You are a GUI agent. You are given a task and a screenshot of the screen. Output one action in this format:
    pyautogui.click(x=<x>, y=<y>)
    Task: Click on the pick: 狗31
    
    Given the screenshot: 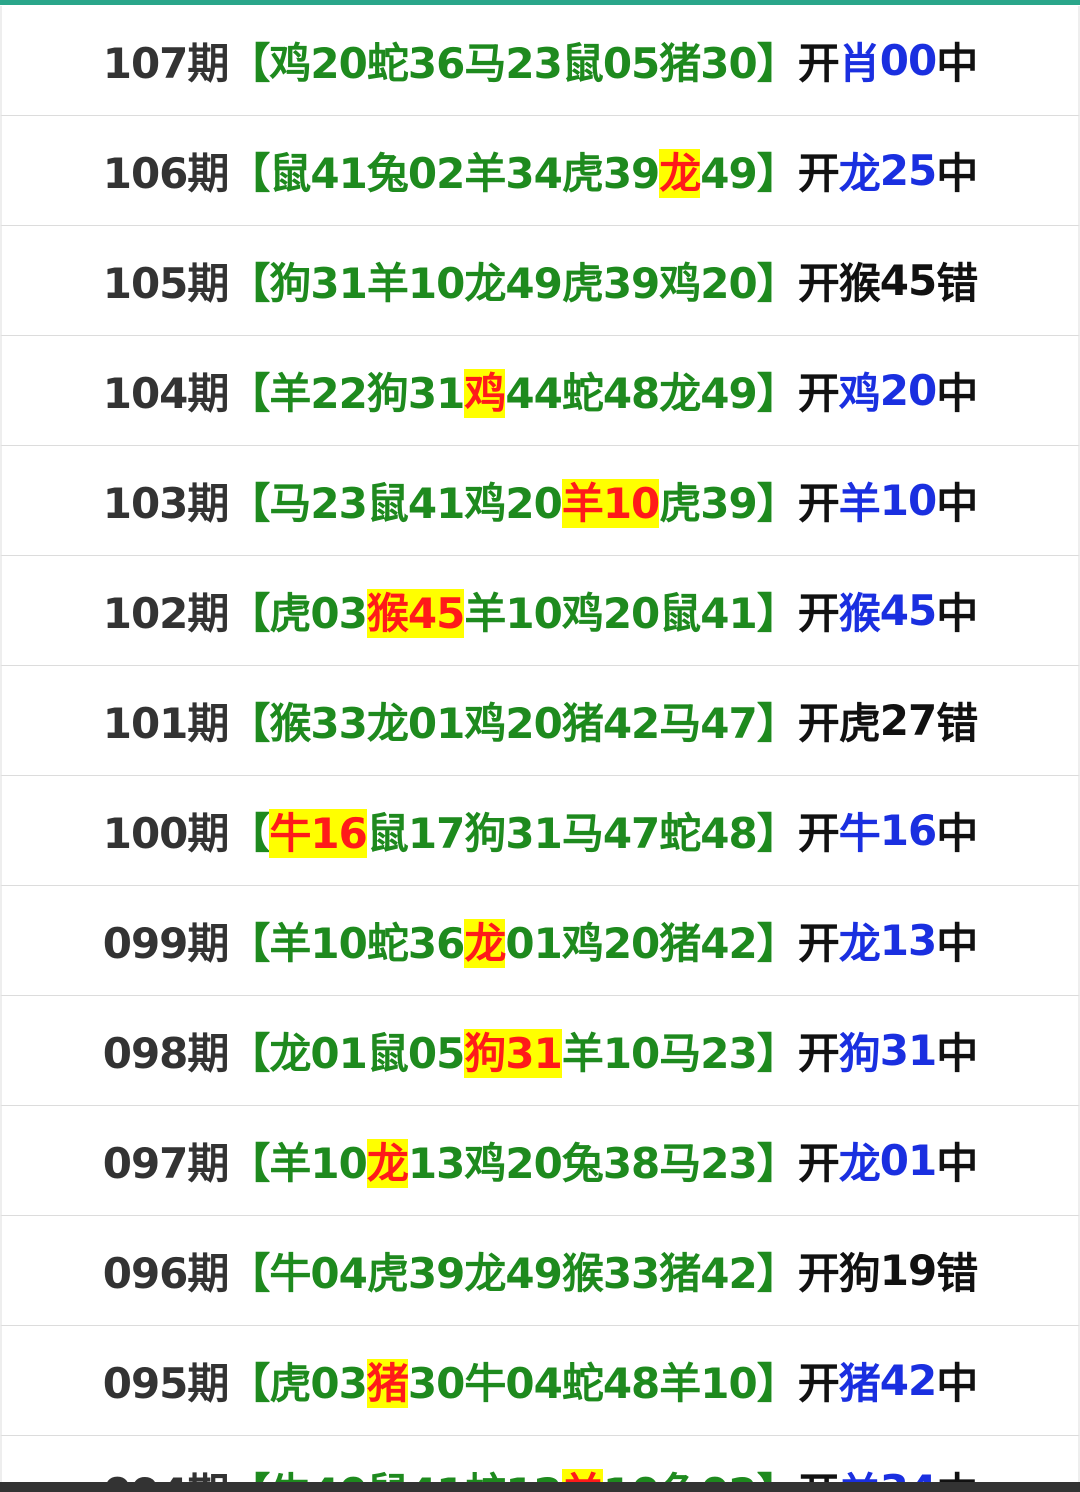 What is the action you would take?
    pyautogui.click(x=415, y=390)
    